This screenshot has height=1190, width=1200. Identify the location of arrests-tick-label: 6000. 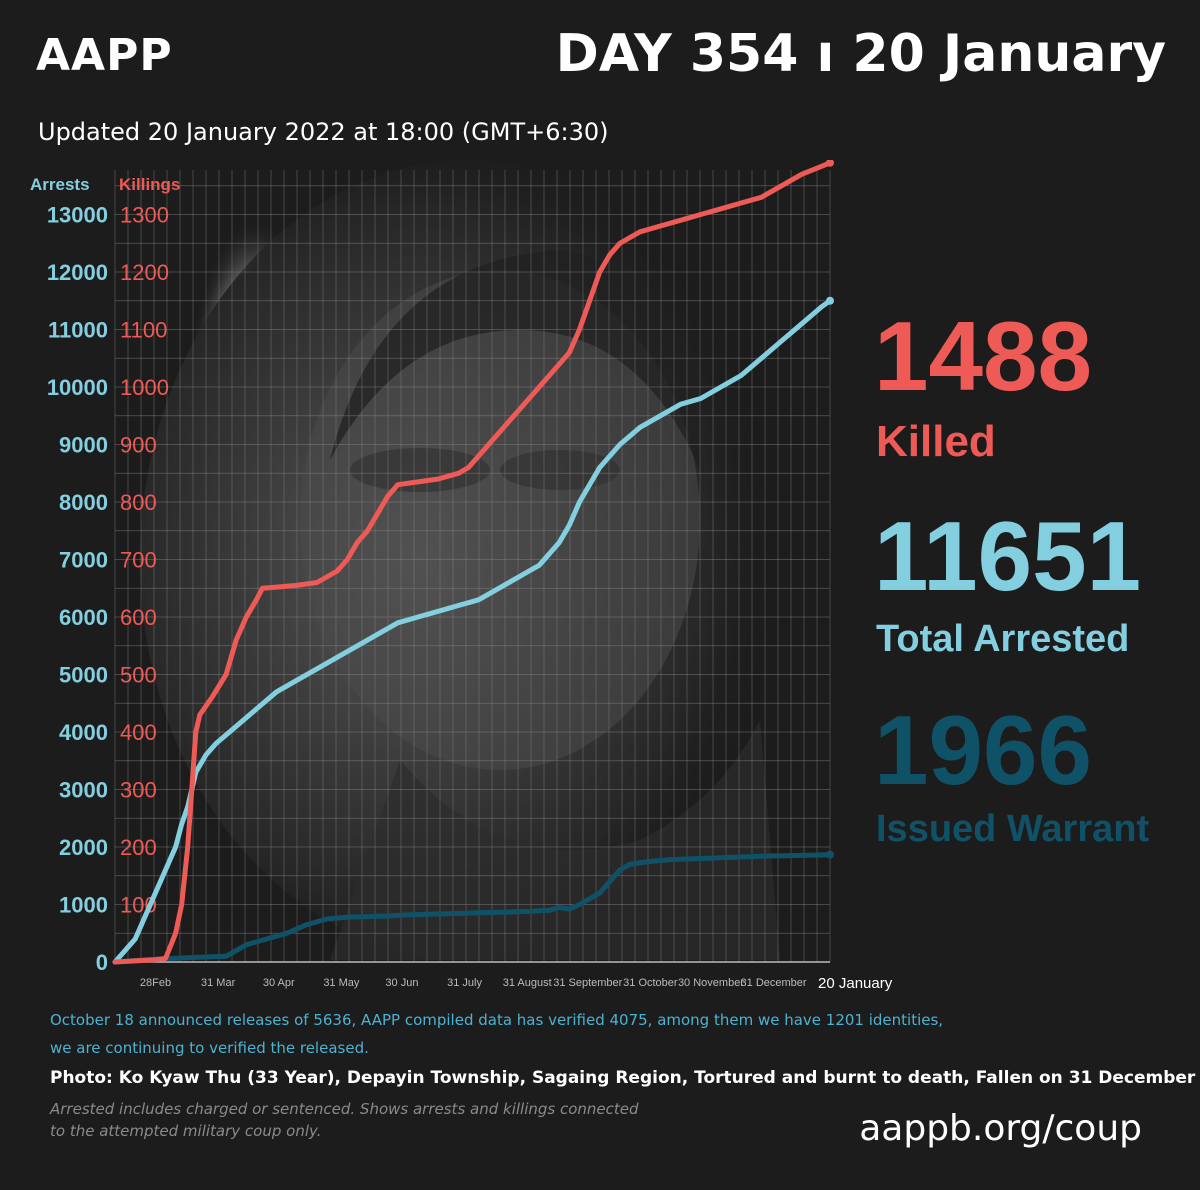
(83, 617).